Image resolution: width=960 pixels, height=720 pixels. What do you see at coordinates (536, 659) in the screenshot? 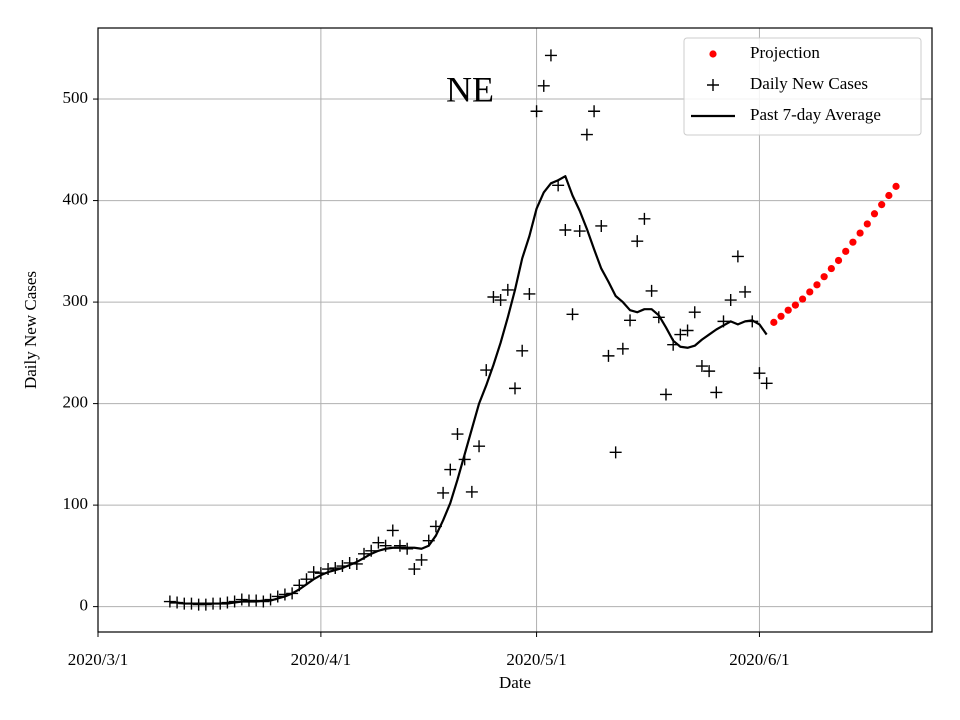
I see `x-tick-label: 2020/5/1` at bounding box center [536, 659].